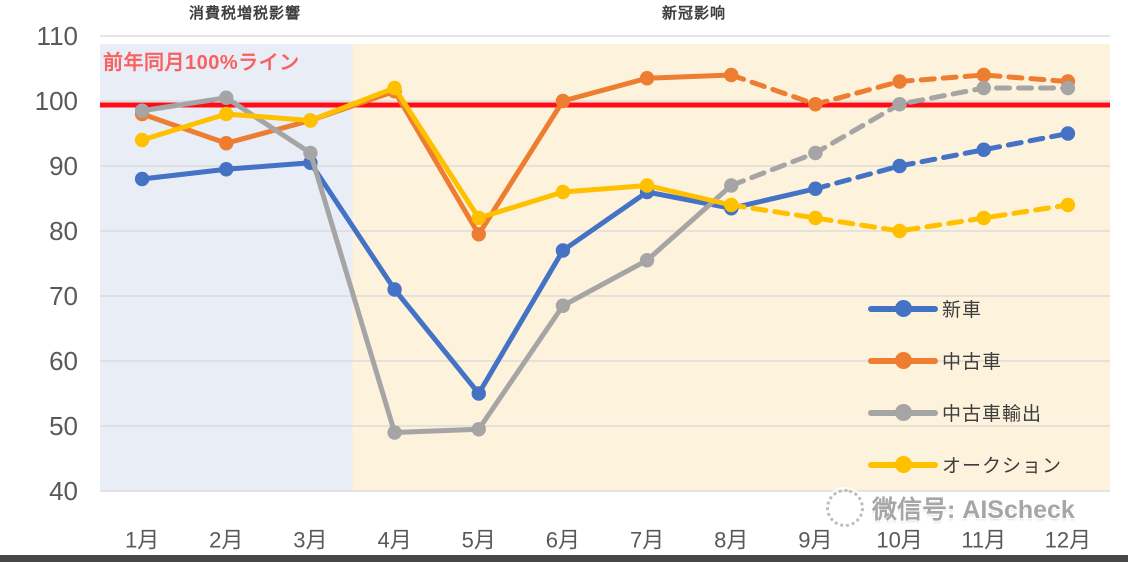  What do you see at coordinates (142, 540) in the screenshot?
I see `x-axis-label-1: 1月` at bounding box center [142, 540].